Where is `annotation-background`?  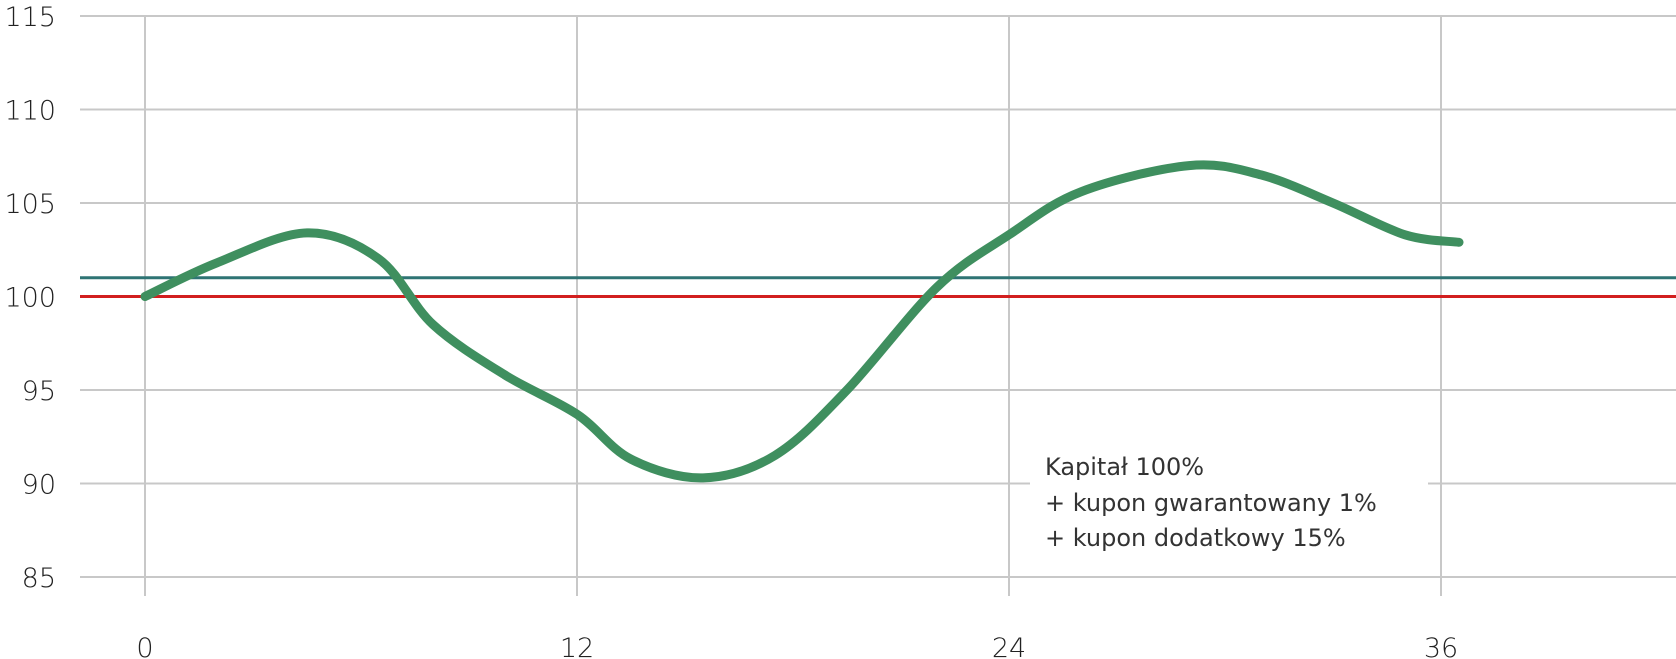 annotation-background is located at coordinates (1229, 499).